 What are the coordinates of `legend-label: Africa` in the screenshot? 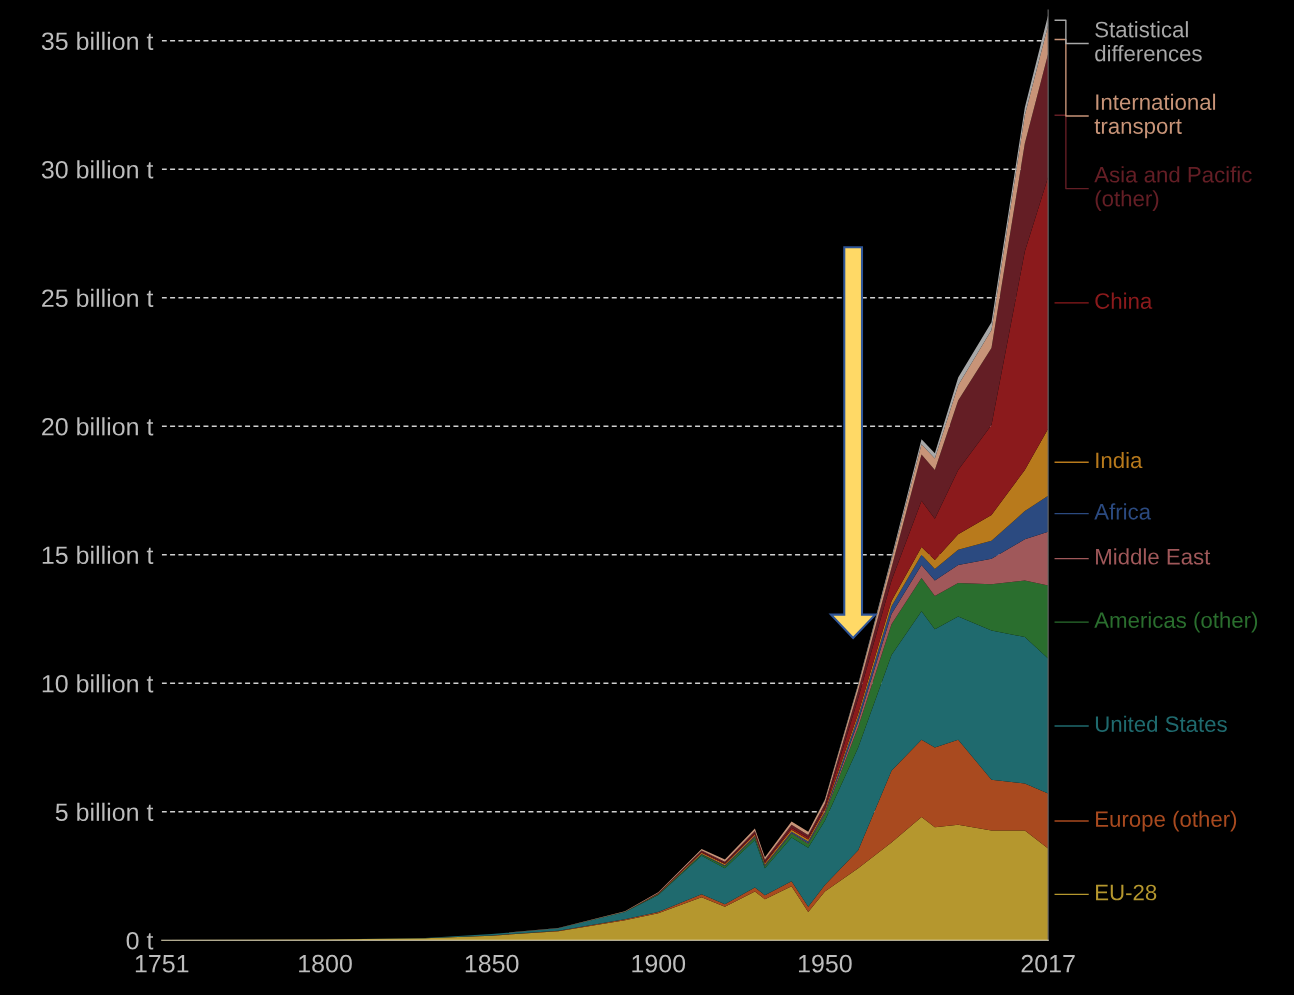 It's located at (1123, 511).